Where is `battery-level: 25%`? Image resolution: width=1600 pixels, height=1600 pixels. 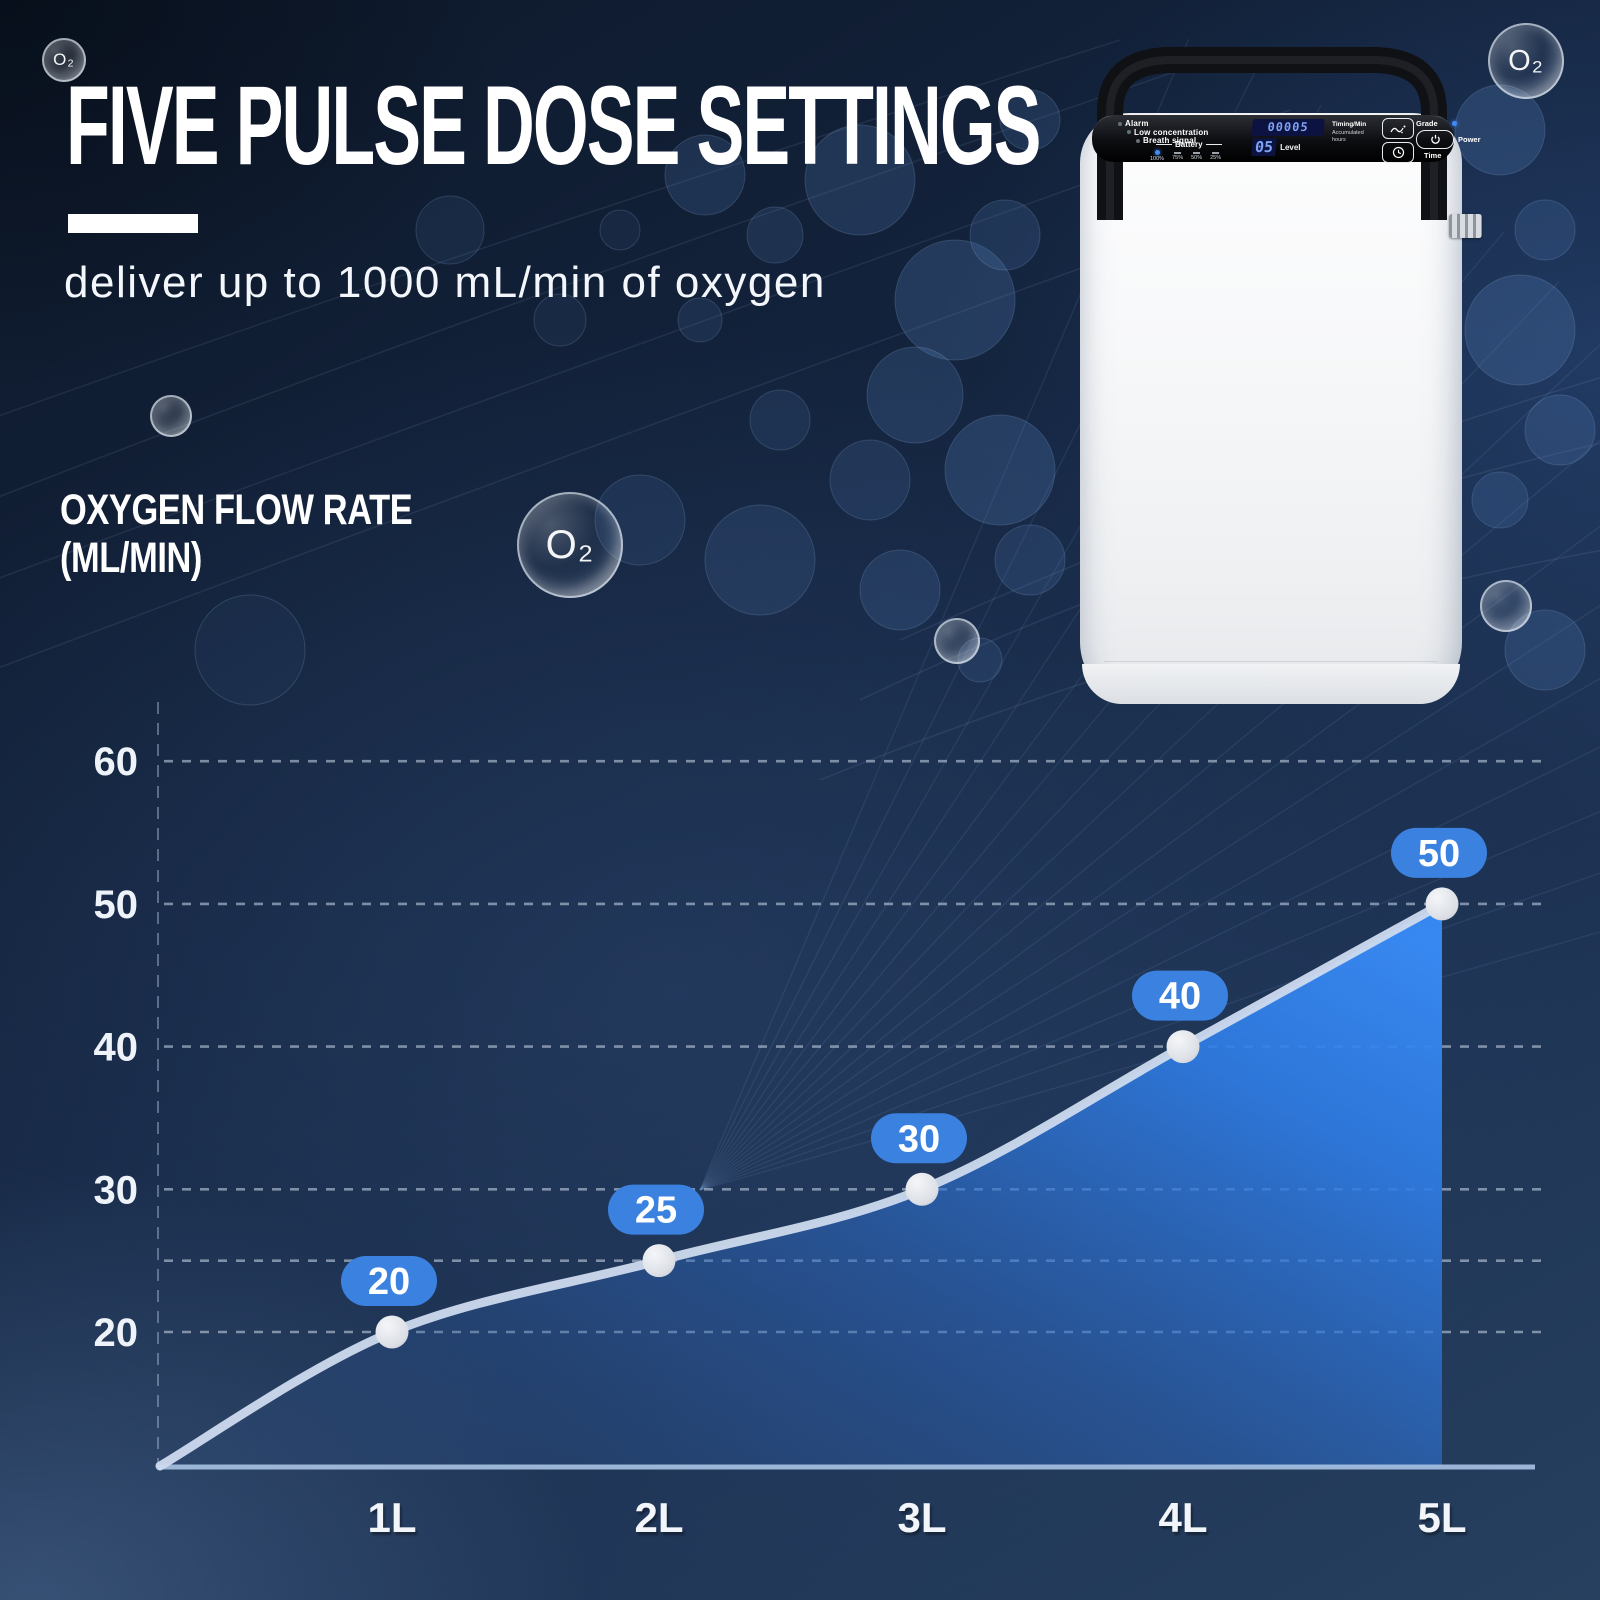 battery-level: 25% is located at coordinates (1216, 156).